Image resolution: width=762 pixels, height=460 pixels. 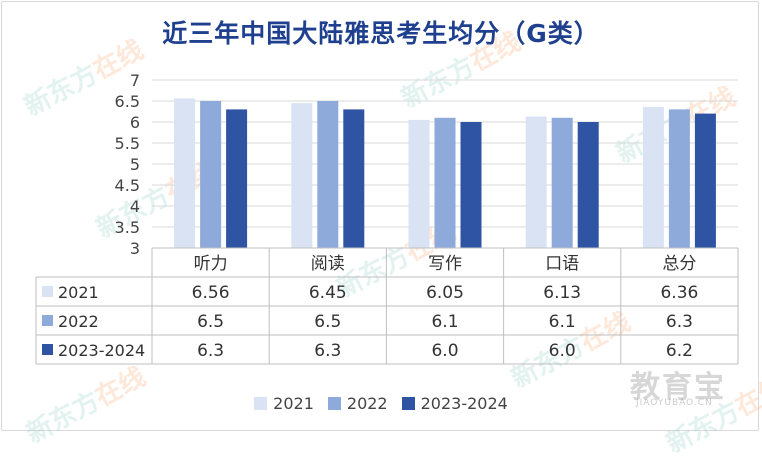 I want to click on legend-item: 2022, so click(x=357, y=403).